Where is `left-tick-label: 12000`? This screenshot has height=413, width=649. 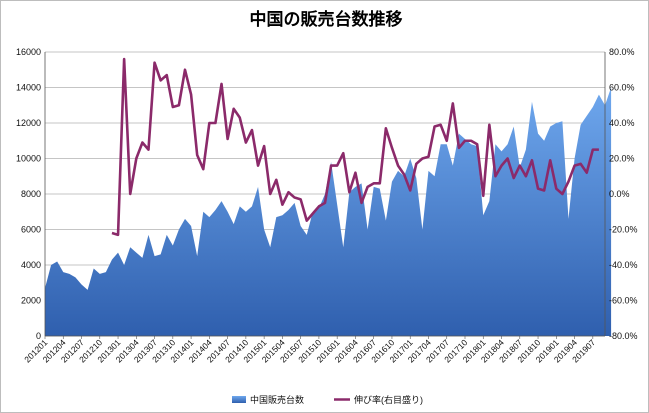 left-tick-label: 12000 is located at coordinates (28, 123).